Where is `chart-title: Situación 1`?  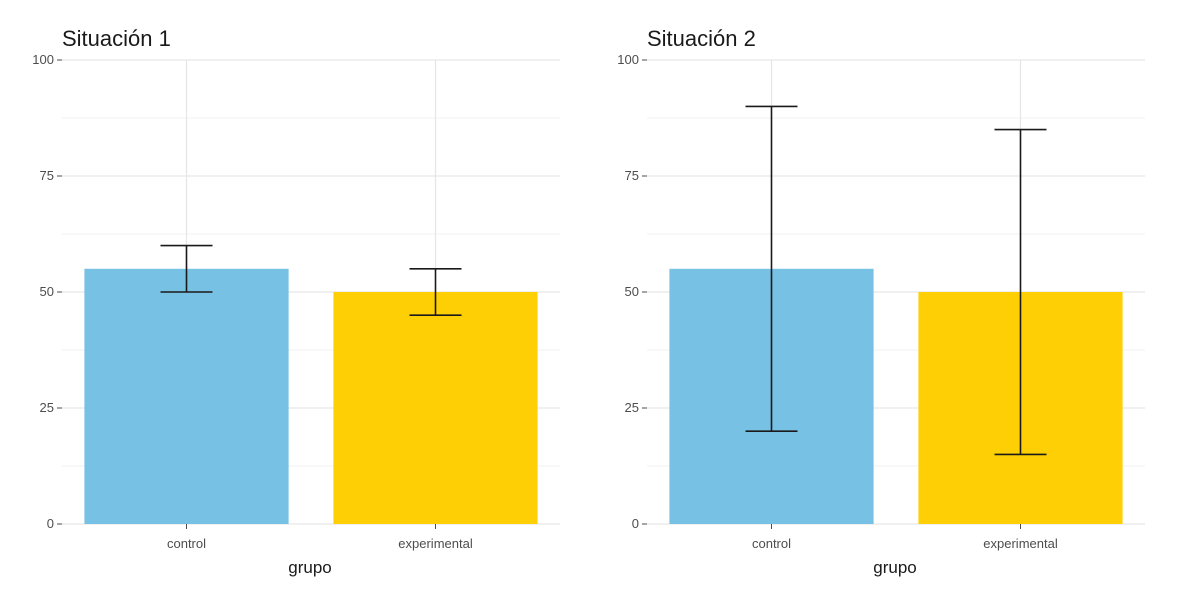
chart-title: Situación 1 is located at coordinates (116, 38).